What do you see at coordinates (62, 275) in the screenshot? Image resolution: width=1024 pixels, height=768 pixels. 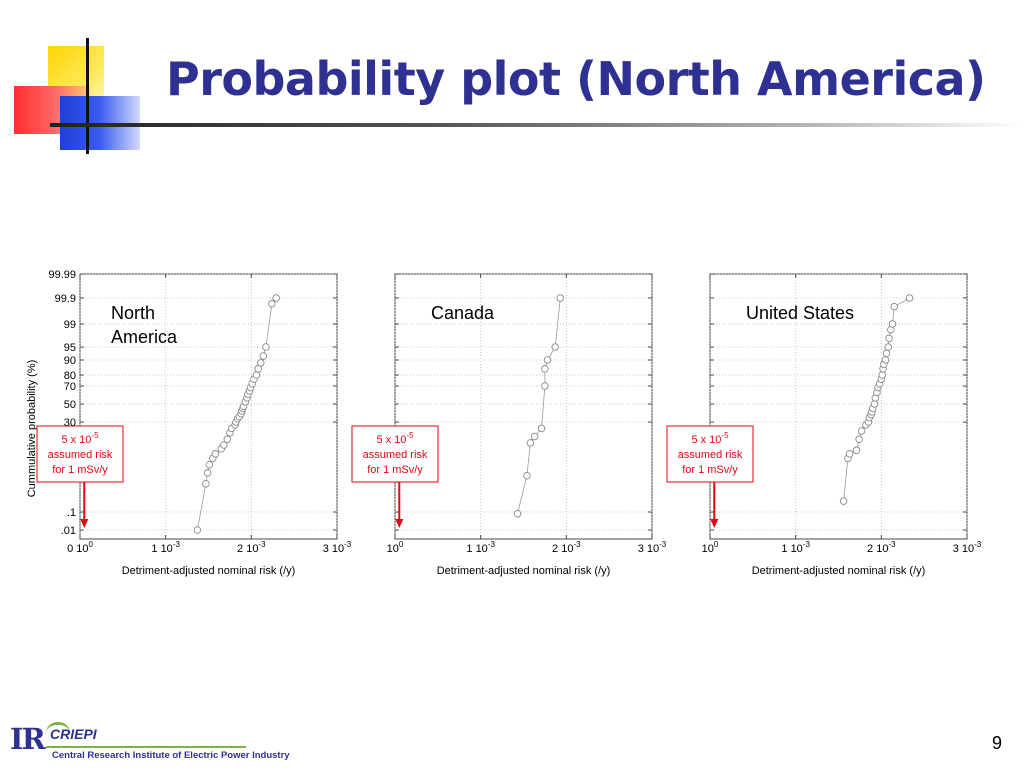 I see `y-tick-label: 99.99` at bounding box center [62, 275].